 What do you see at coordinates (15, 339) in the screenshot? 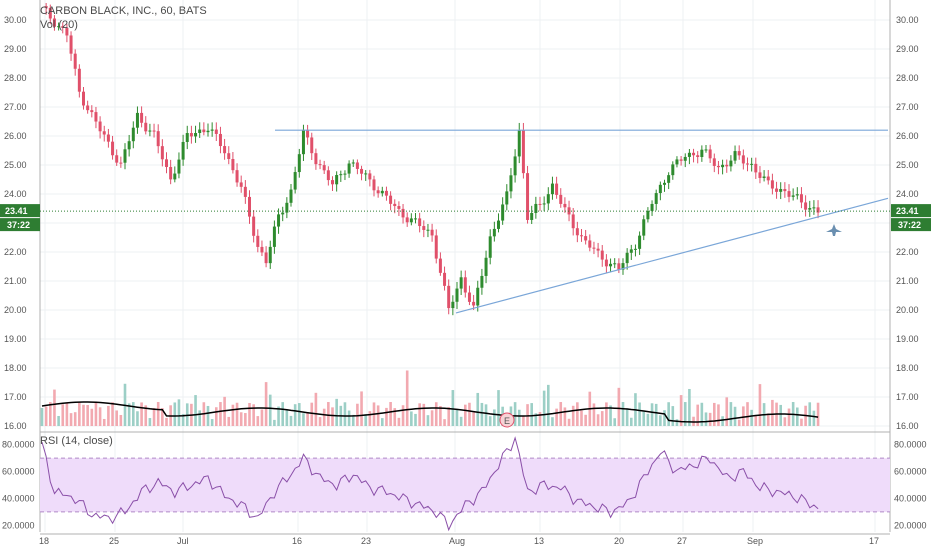
I see `price-tick-label-left: 19.00` at bounding box center [15, 339].